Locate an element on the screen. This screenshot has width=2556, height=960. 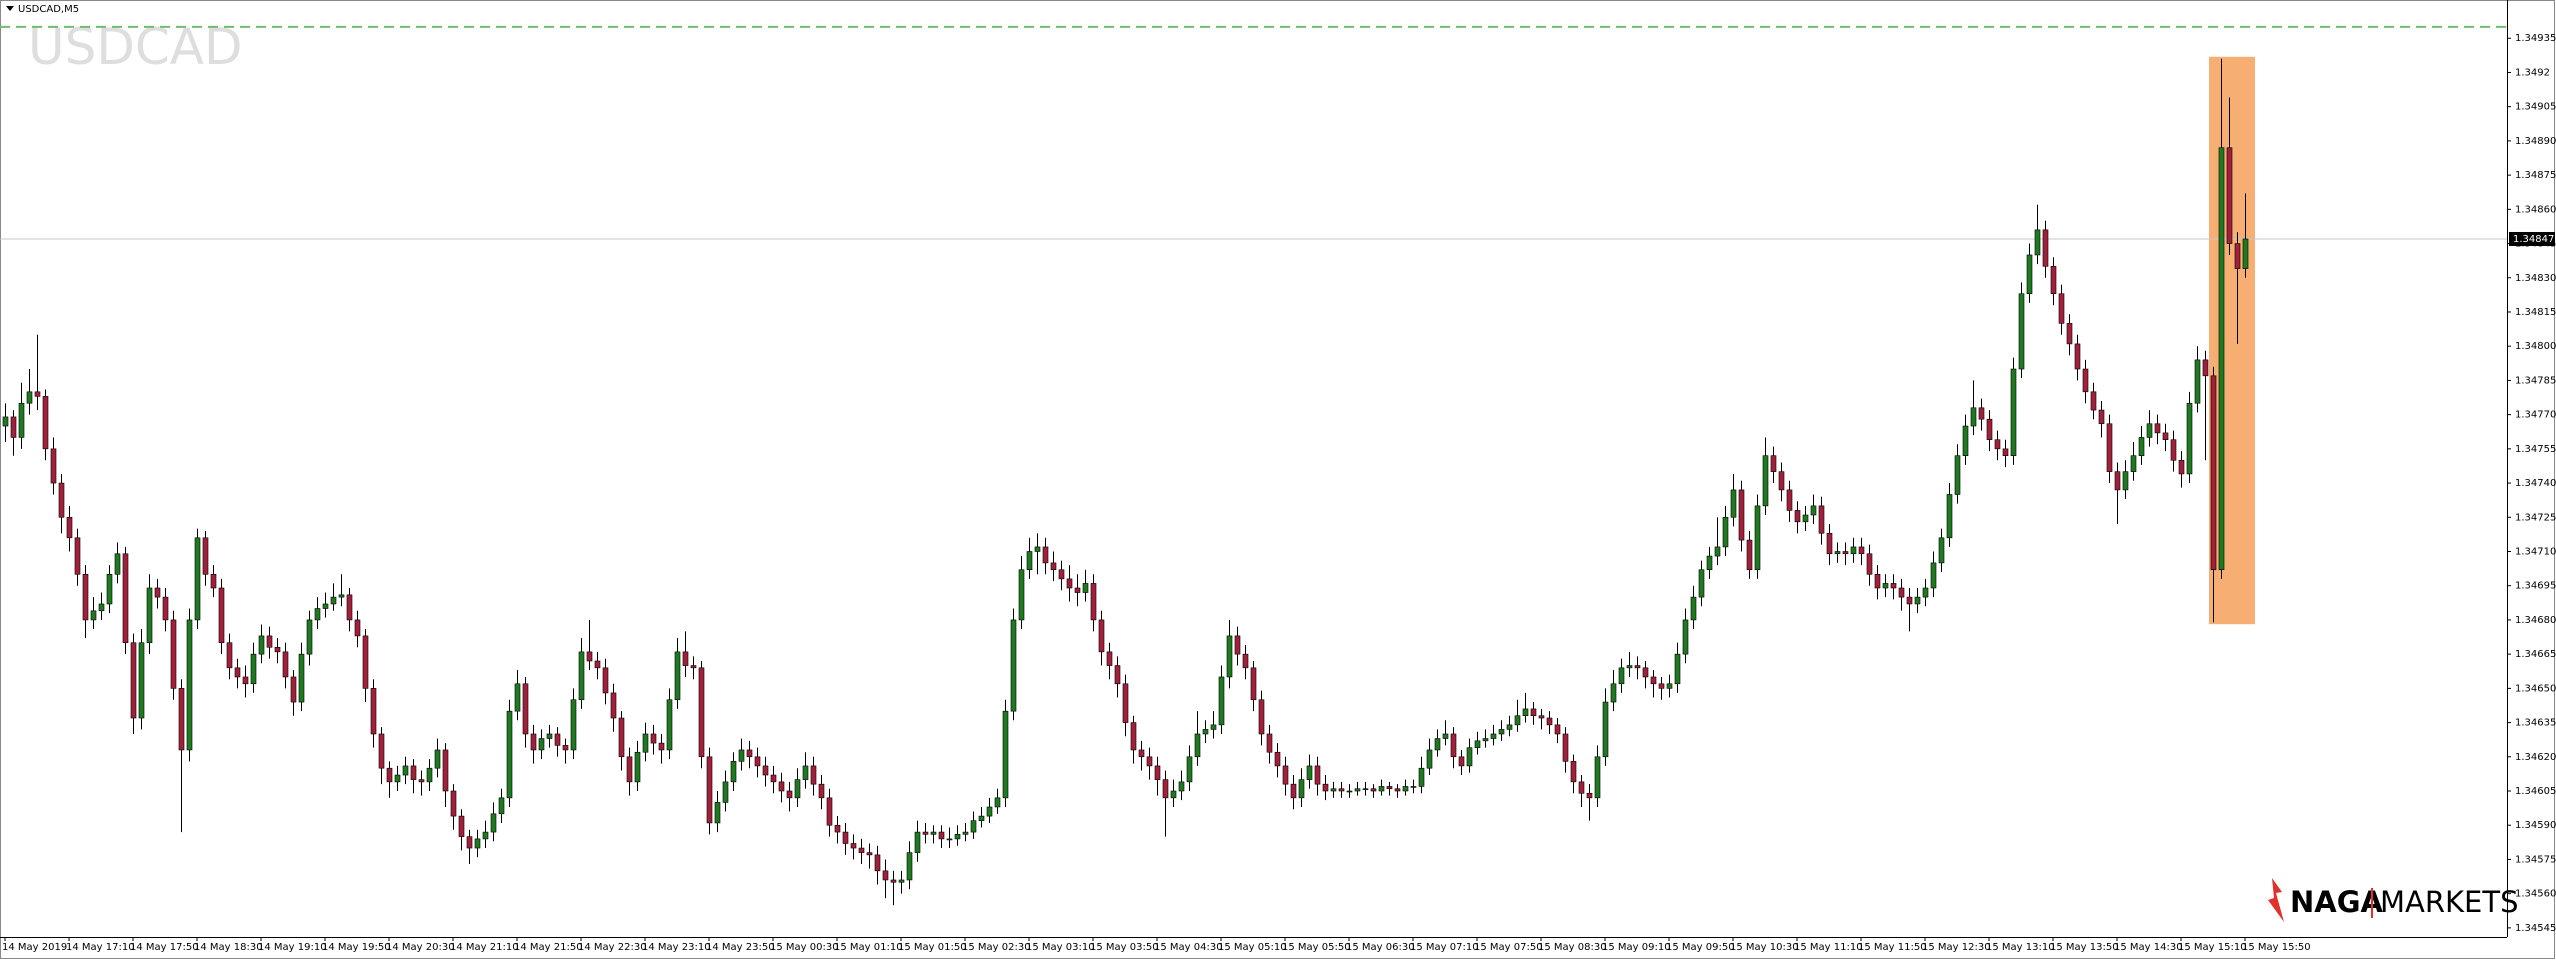
x-tick-label: 15 May 00:30 is located at coordinates (804, 947).